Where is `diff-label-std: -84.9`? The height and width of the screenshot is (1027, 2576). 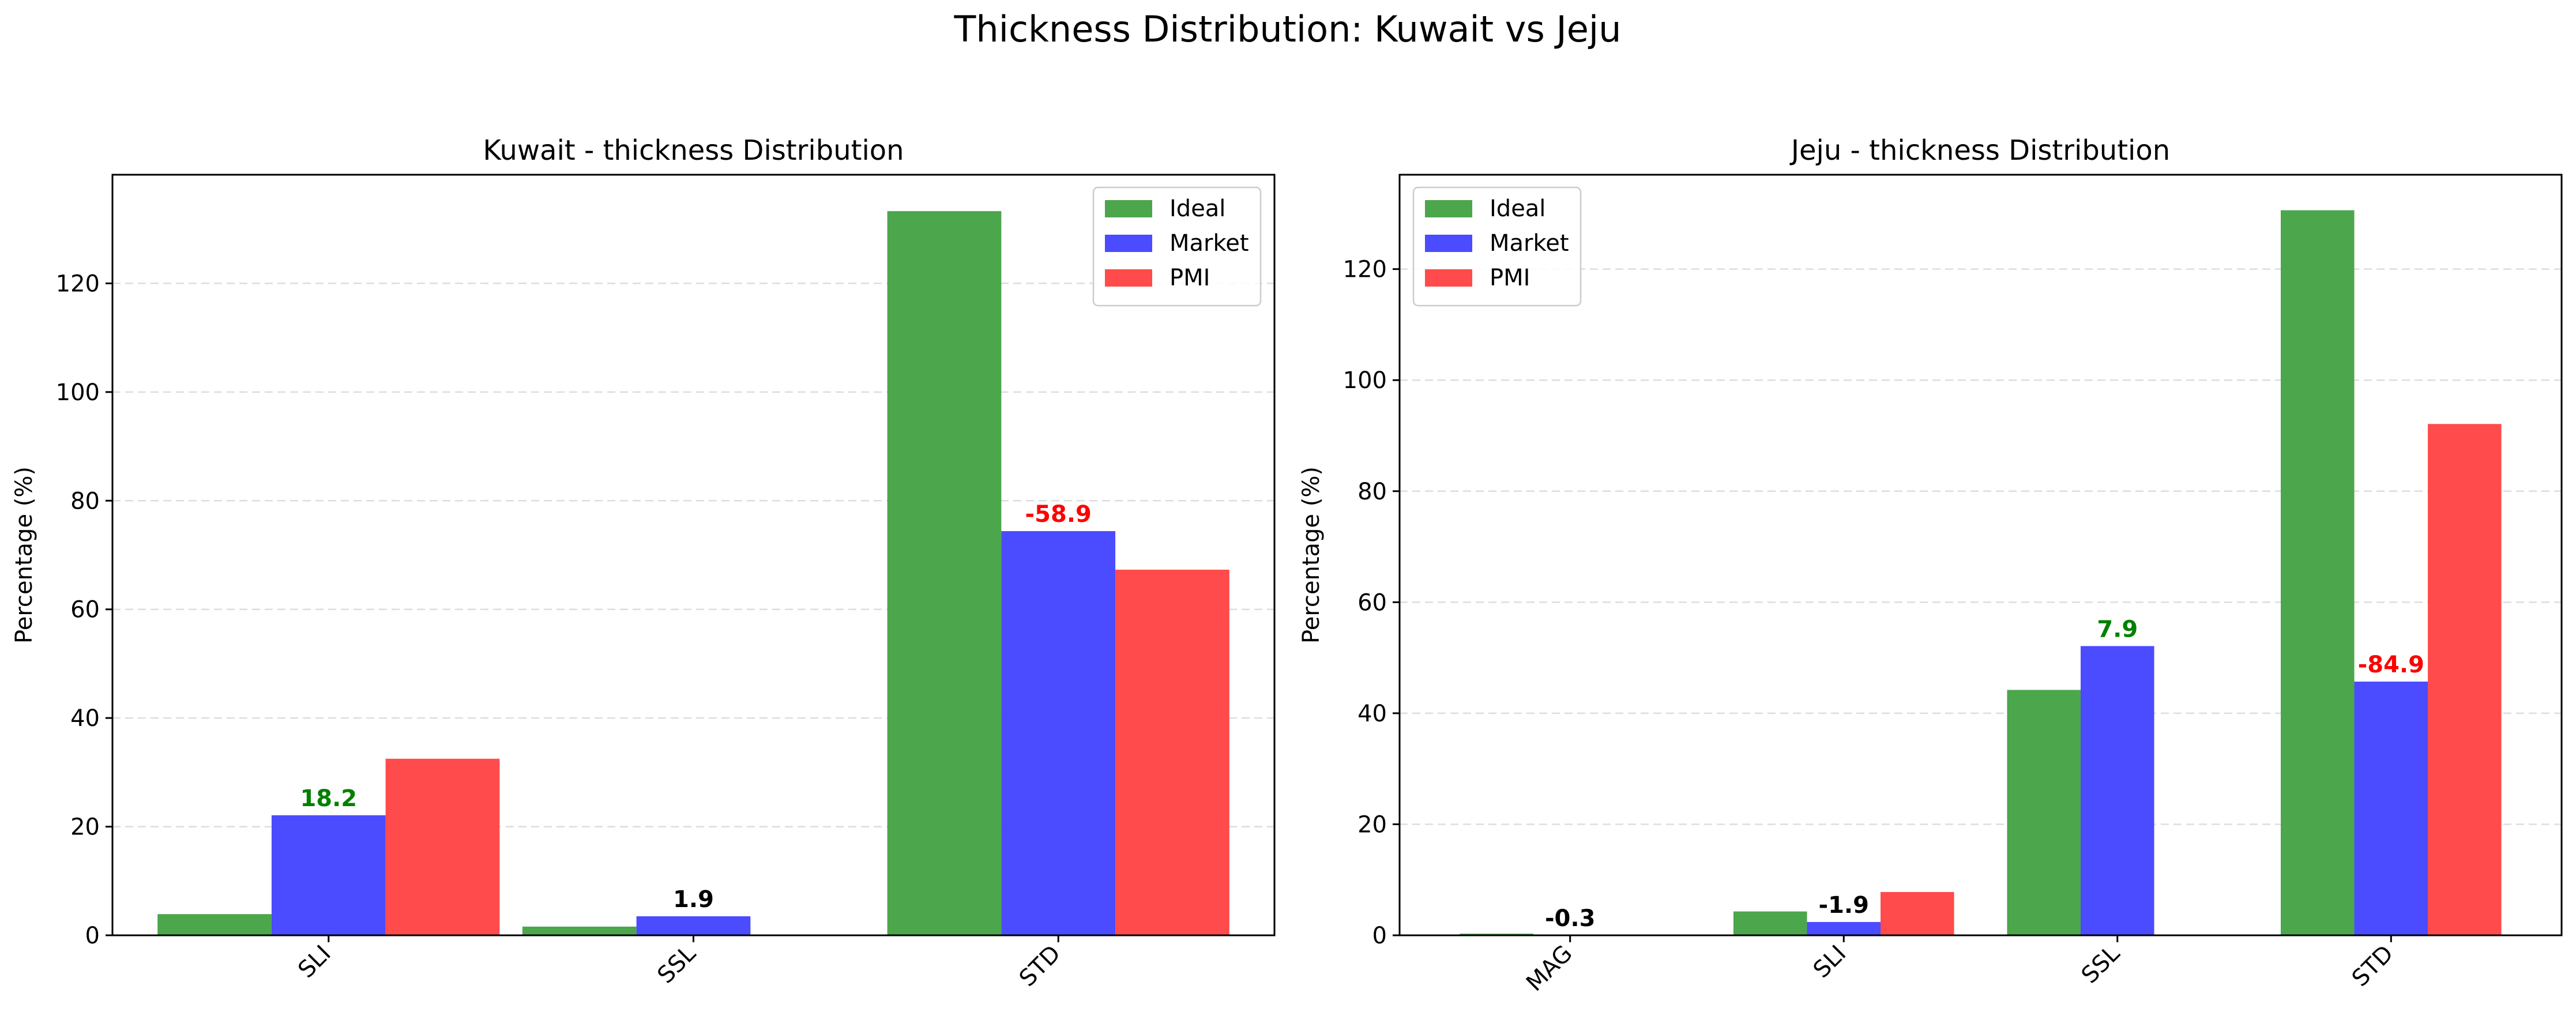
diff-label-std: -84.9 is located at coordinates (2391, 665).